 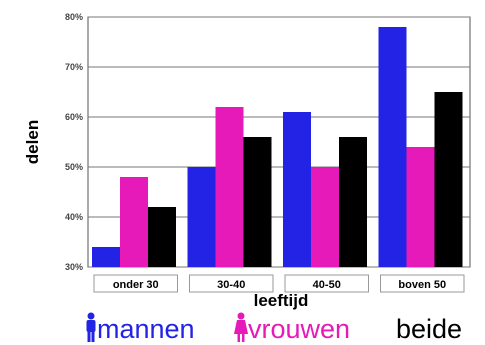 What do you see at coordinates (281, 300) in the screenshot?
I see `x-axis-title: leeftijd` at bounding box center [281, 300].